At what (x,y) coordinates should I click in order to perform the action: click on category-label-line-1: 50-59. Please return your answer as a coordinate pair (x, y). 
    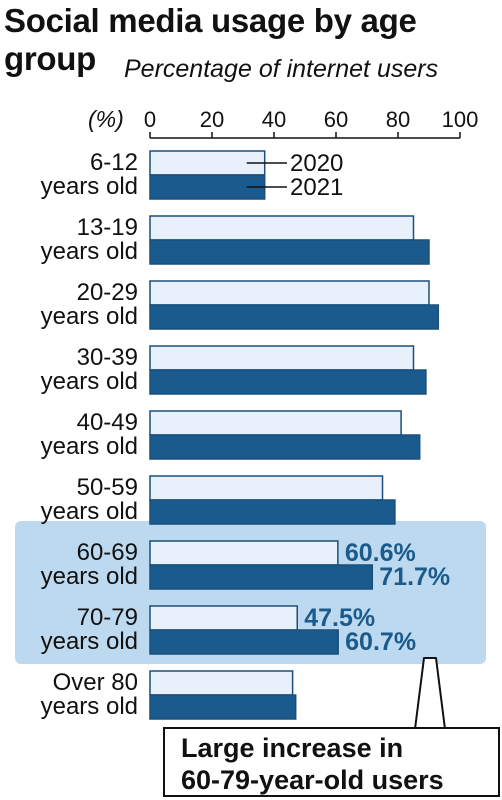
    Looking at the image, I should click on (107, 487).